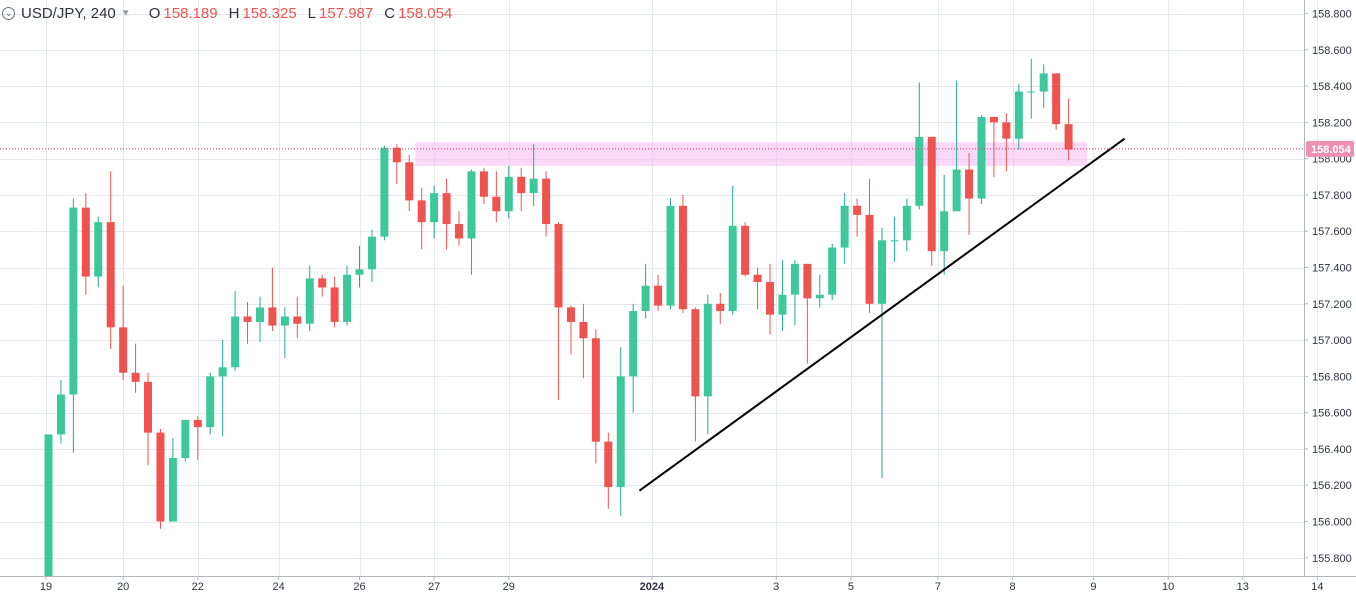 Image resolution: width=1356 pixels, height=595 pixels. Describe the element at coordinates (269, 13) in the screenshot. I see `high-value: 158.325` at that location.